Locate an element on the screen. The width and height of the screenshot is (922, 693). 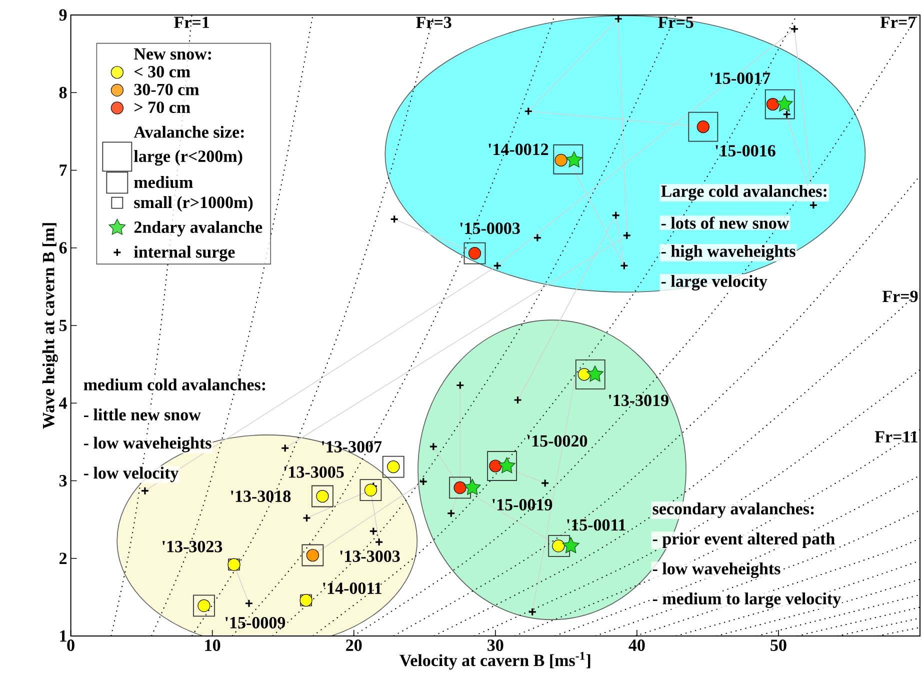
legend-label: small (r>1000m) is located at coordinates (193, 204).